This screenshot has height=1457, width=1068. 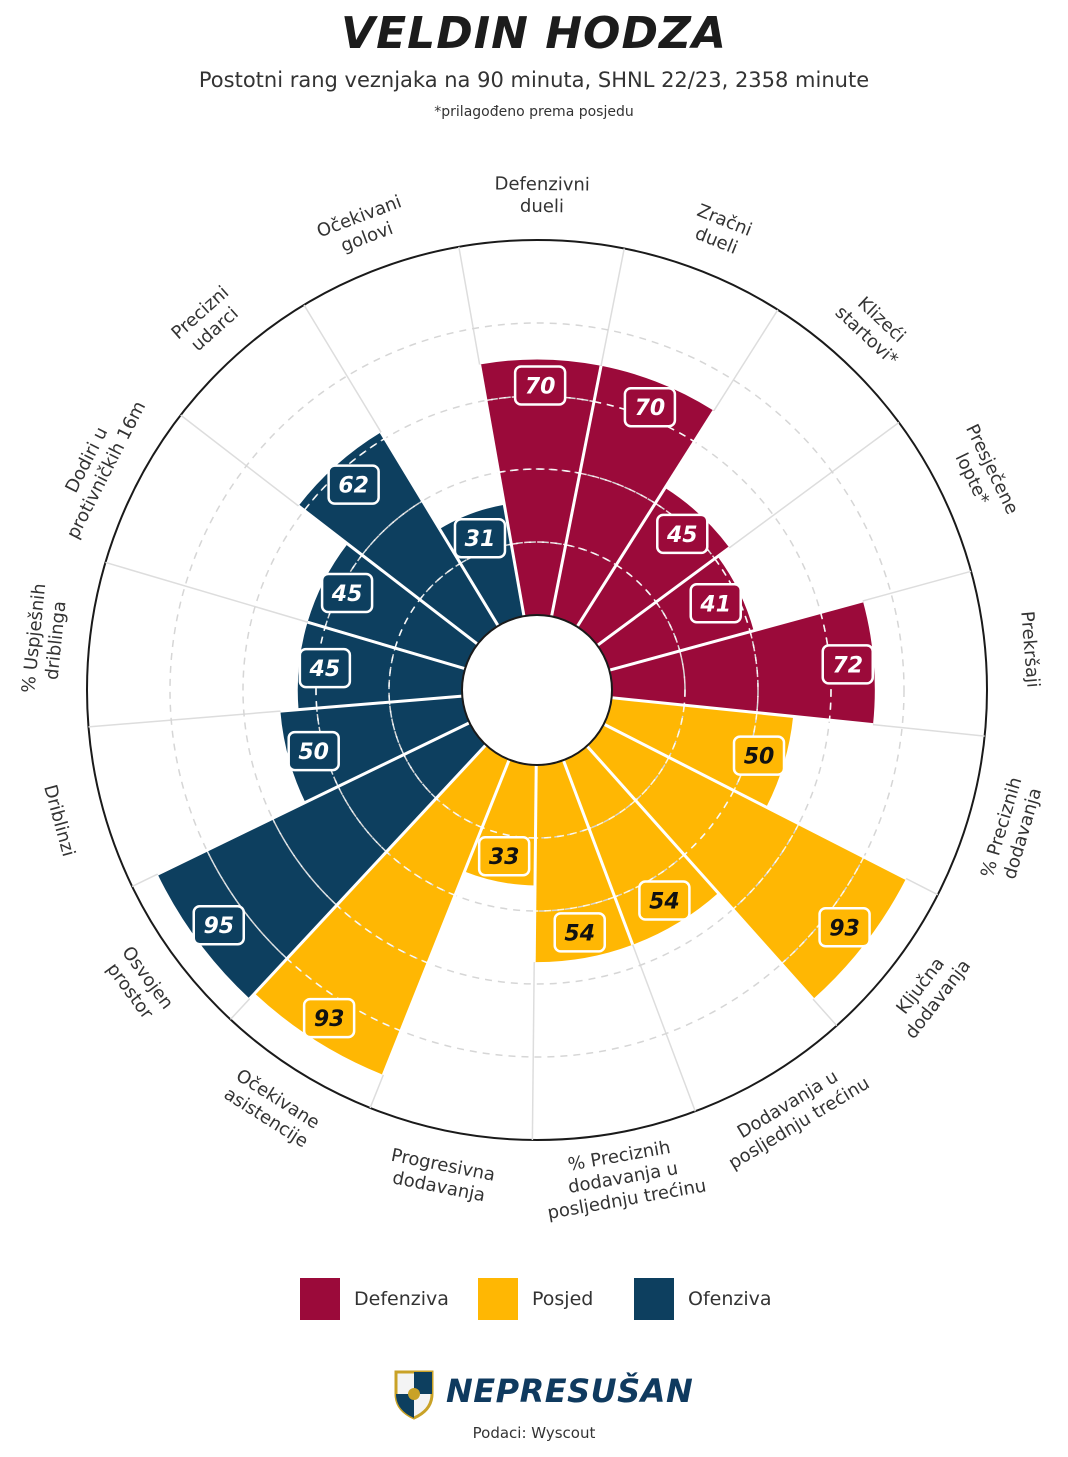 I want to click on legend-item-posjed: Posjed, so click(x=535, y=1299).